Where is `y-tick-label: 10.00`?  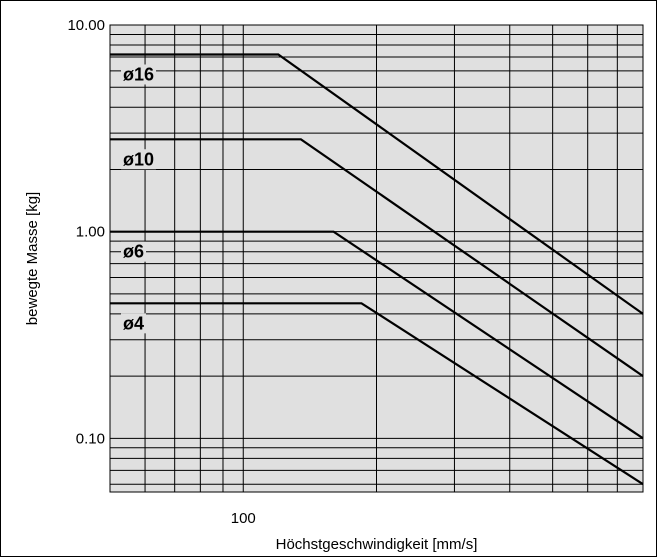
y-tick-label: 10.00 is located at coordinates (86, 25).